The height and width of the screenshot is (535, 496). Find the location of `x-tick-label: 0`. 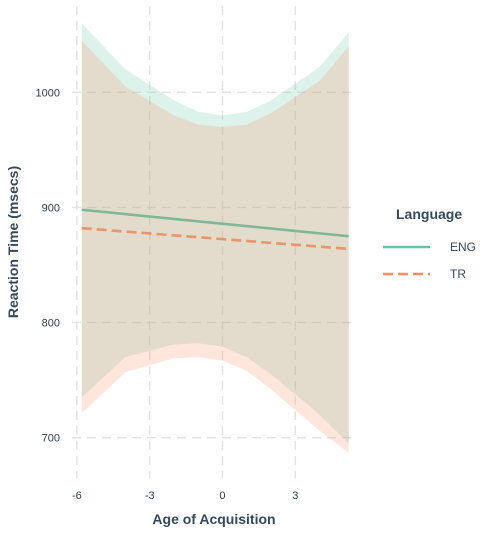

x-tick-label: 0 is located at coordinates (222, 496).